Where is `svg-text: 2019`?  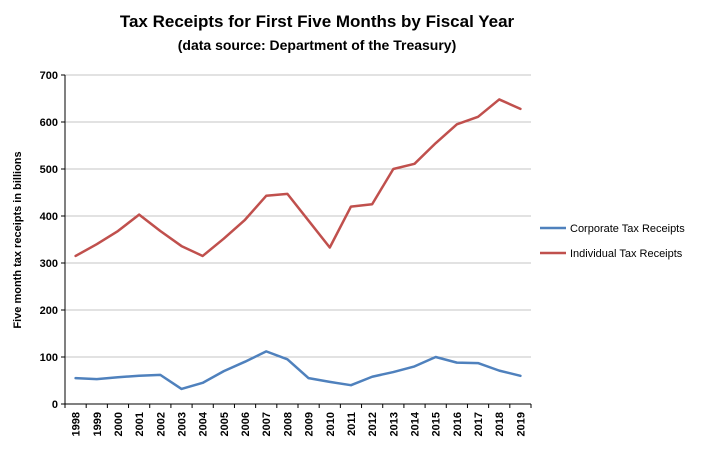 svg-text: 2019 is located at coordinates (521, 424).